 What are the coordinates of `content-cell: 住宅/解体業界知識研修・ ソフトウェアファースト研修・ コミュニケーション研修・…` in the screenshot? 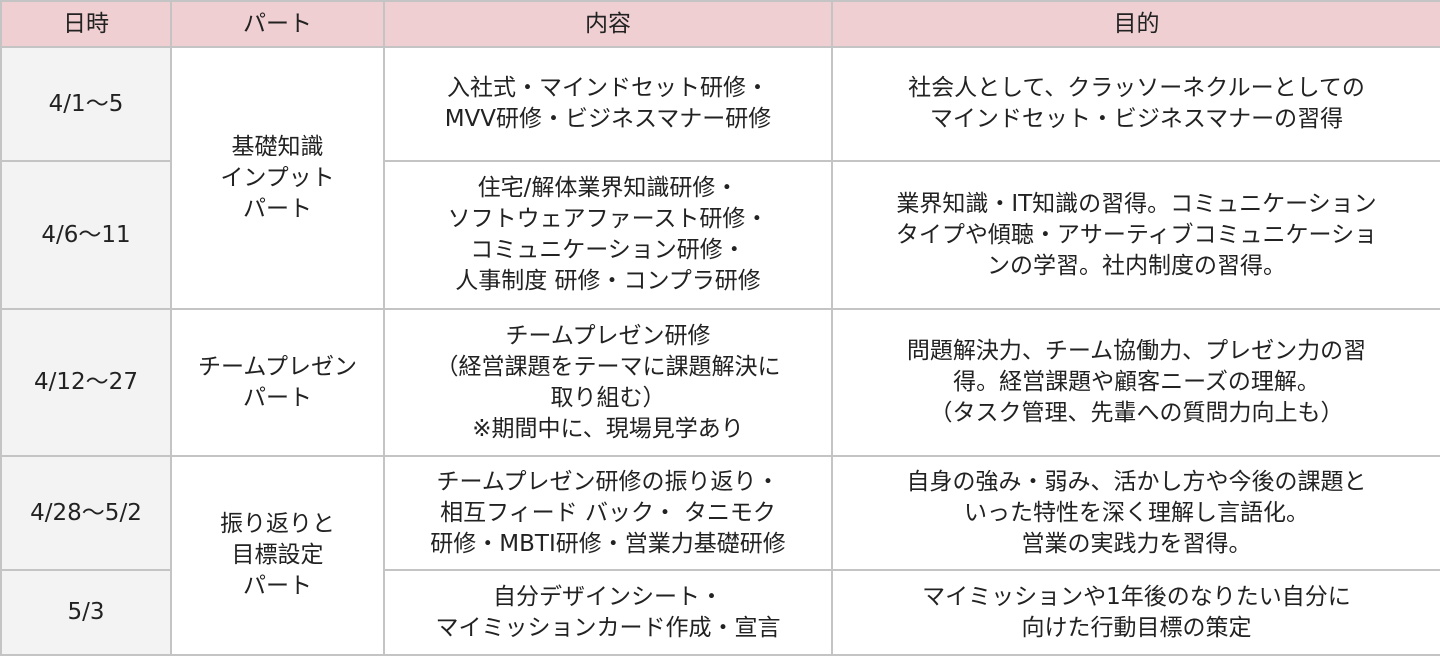 It's located at (608, 235).